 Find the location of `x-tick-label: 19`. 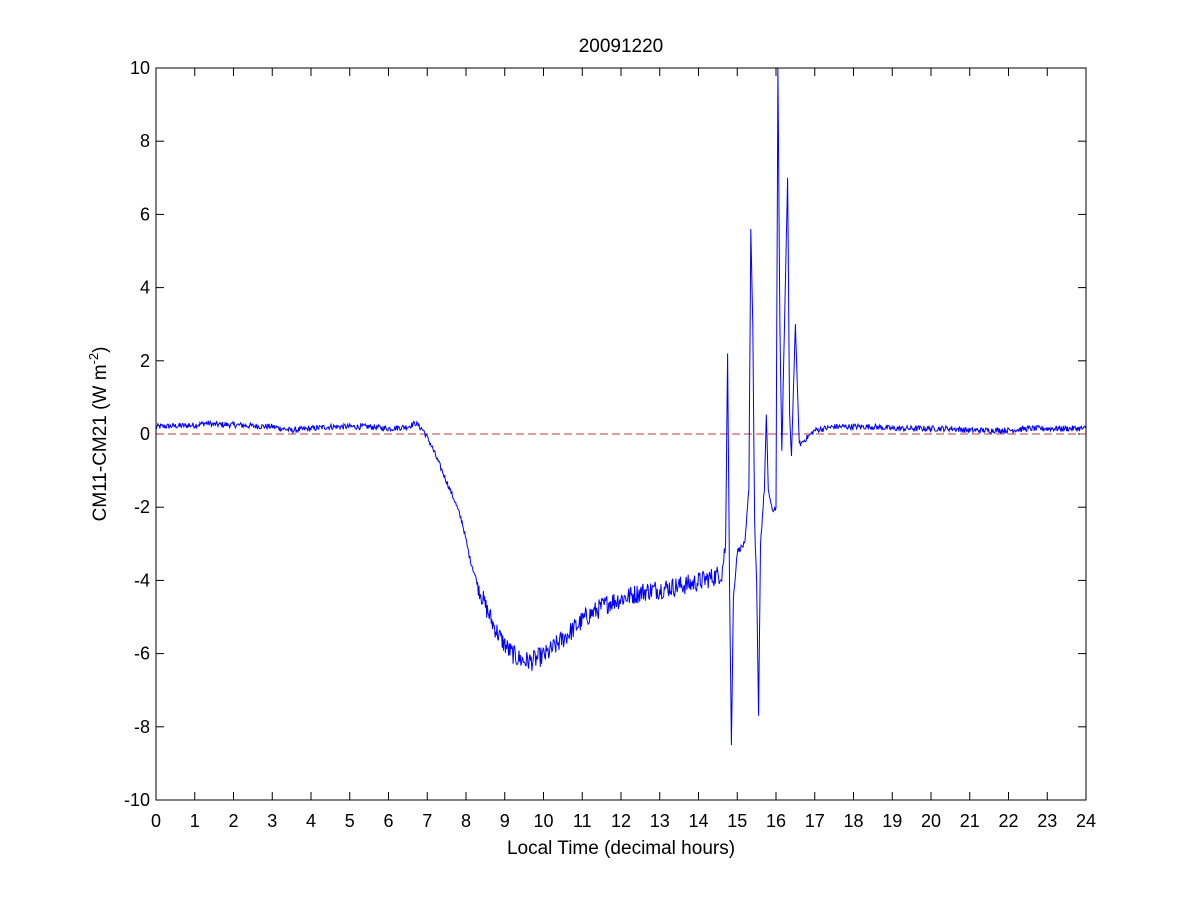

x-tick-label: 19 is located at coordinates (892, 821).